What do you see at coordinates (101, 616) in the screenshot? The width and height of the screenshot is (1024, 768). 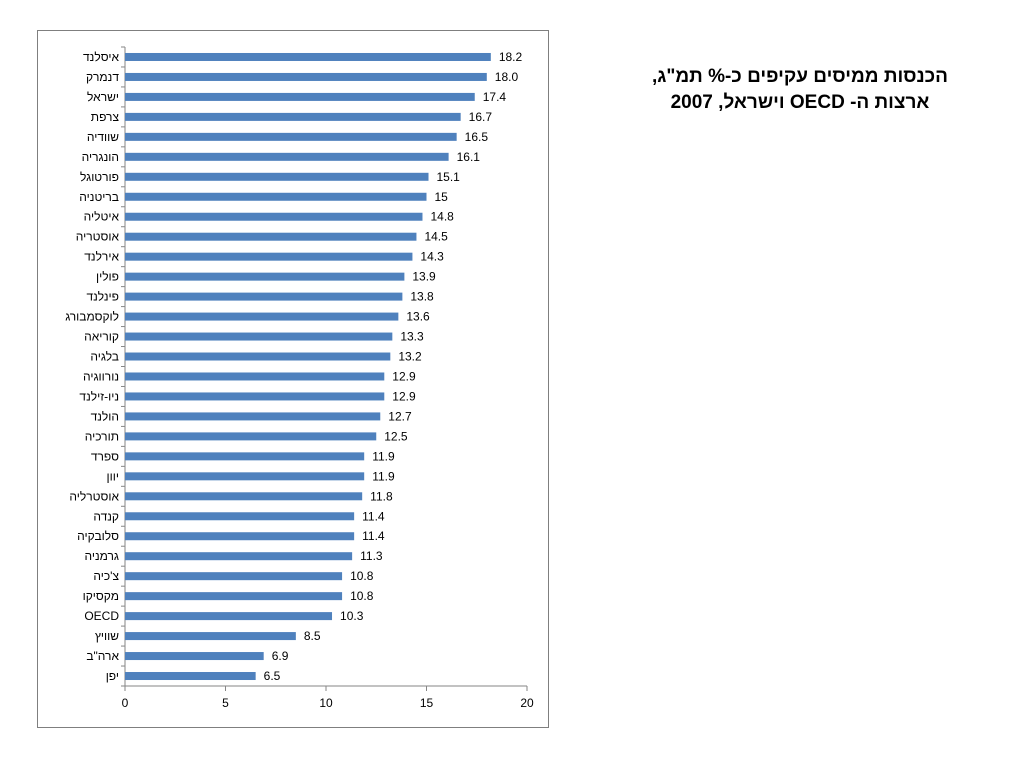 I see `category-label: OECD` at bounding box center [101, 616].